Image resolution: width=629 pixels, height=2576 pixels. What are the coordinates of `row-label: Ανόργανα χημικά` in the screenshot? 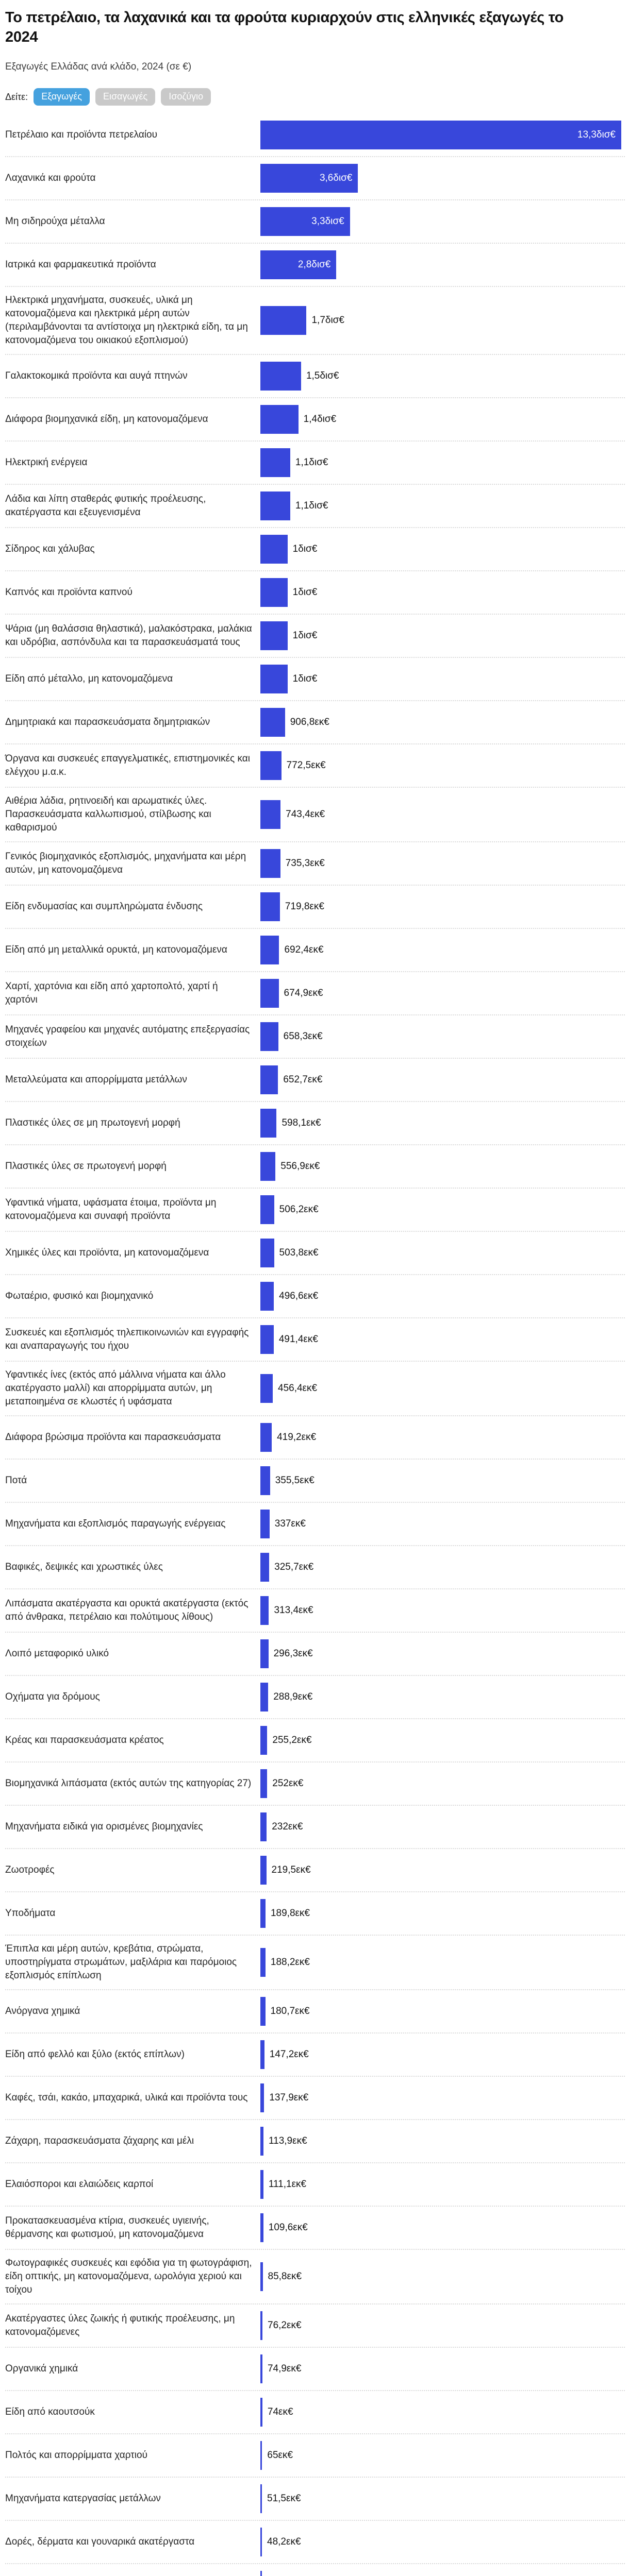 It's located at (43, 2011).